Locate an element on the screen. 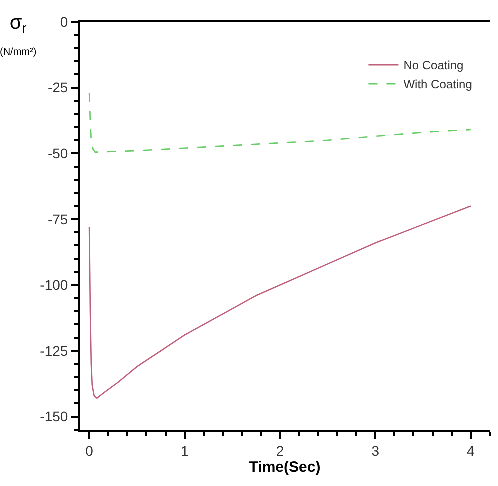 This screenshot has width=498, height=486. x-tick-label: 2 is located at coordinates (280, 450).